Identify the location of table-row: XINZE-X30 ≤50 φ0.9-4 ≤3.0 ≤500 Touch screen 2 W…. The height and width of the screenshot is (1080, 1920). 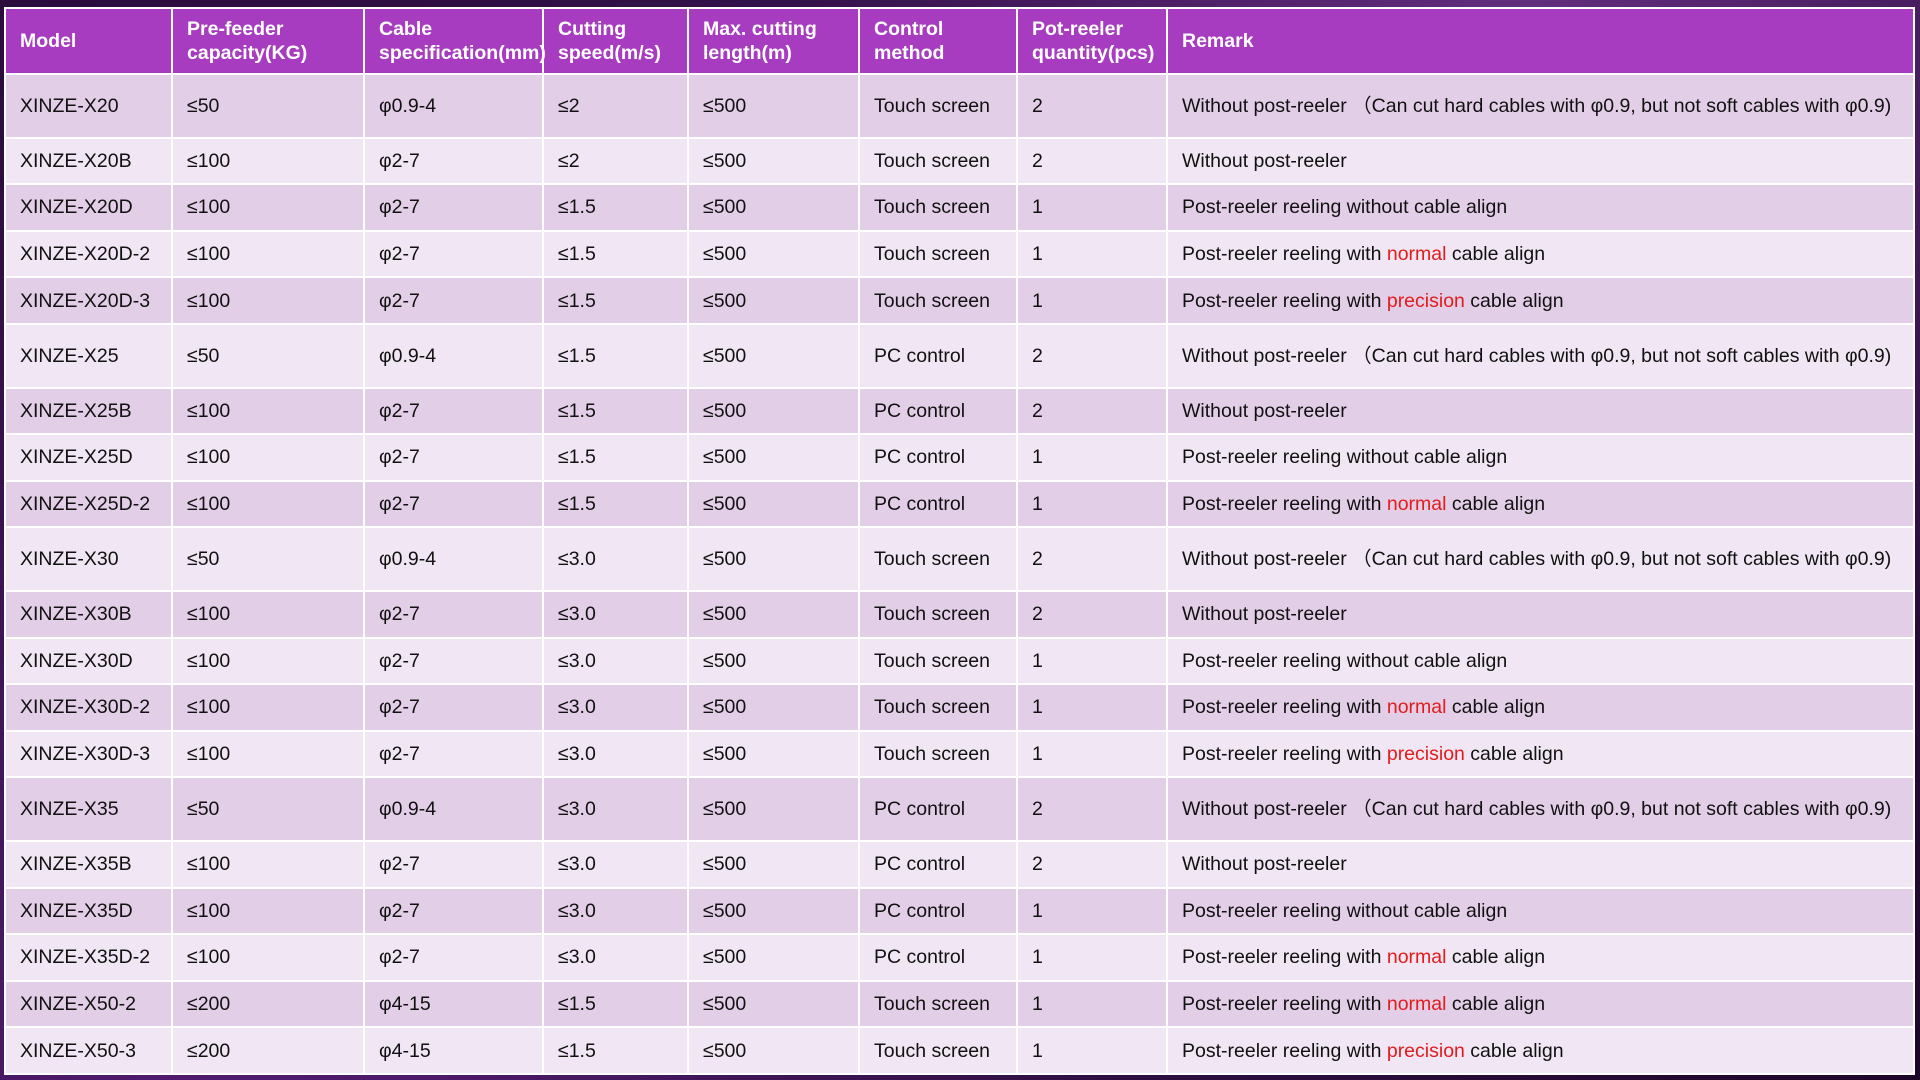
(959, 559).